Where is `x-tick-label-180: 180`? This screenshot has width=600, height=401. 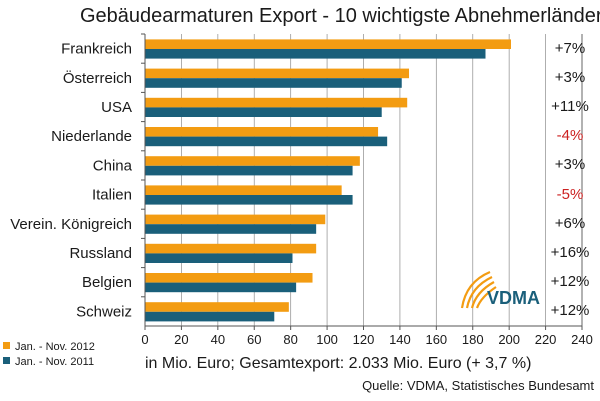 x-tick-label-180: 180 is located at coordinates (473, 339).